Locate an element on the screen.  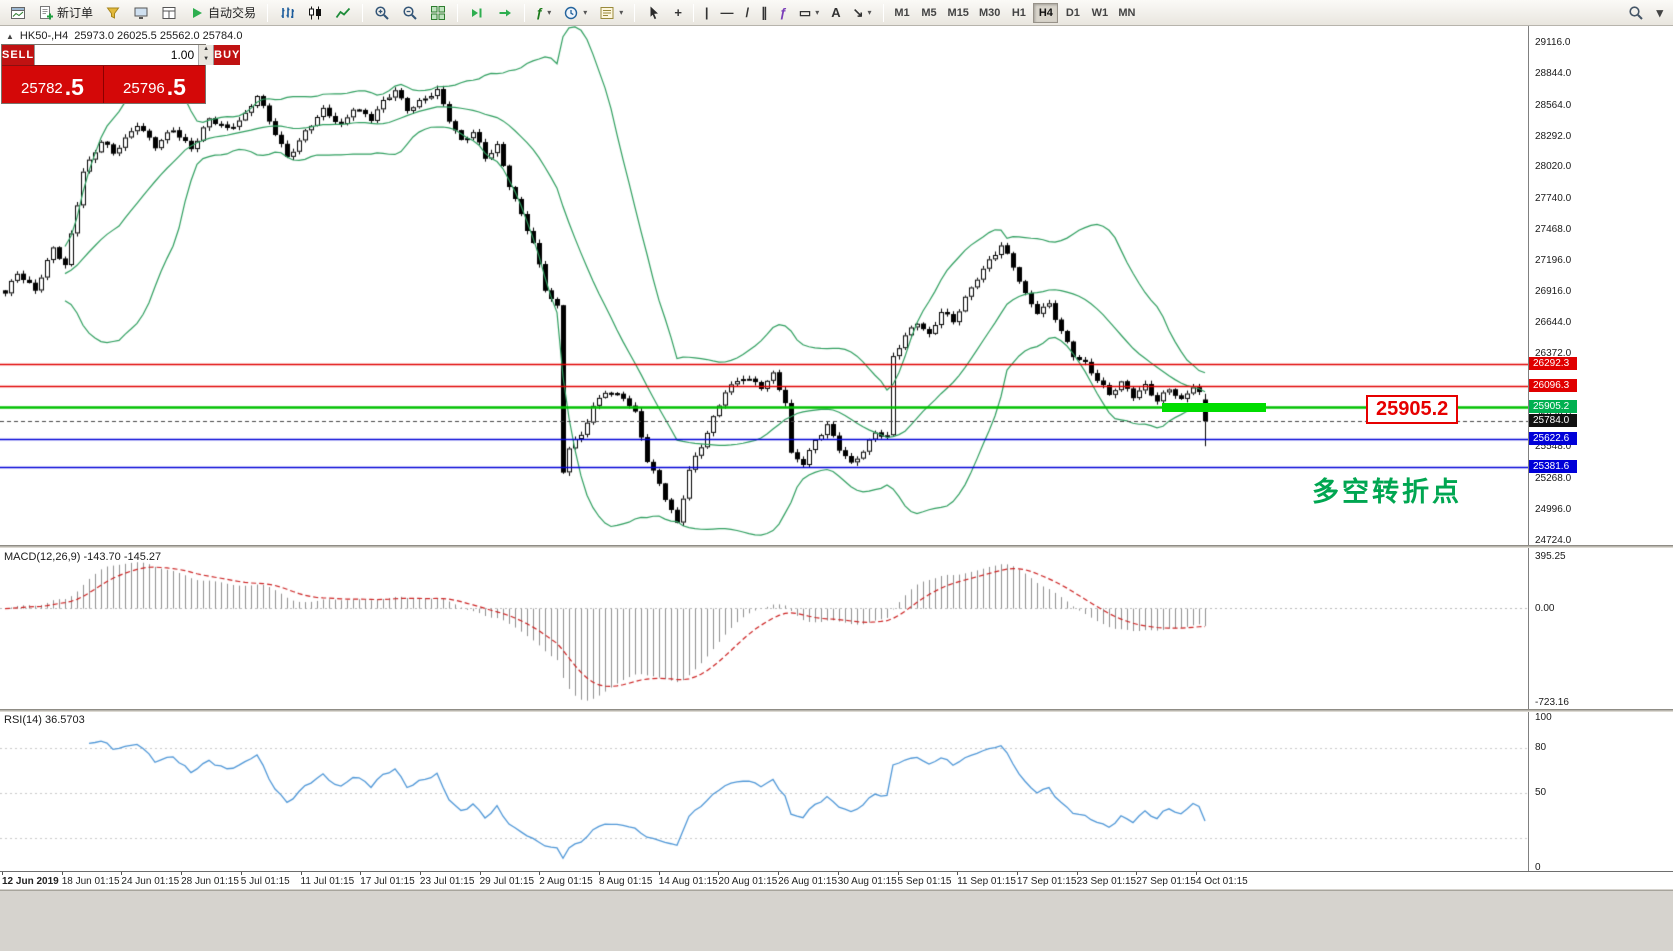
pane-separator-macd is located at coordinates (836, 546).